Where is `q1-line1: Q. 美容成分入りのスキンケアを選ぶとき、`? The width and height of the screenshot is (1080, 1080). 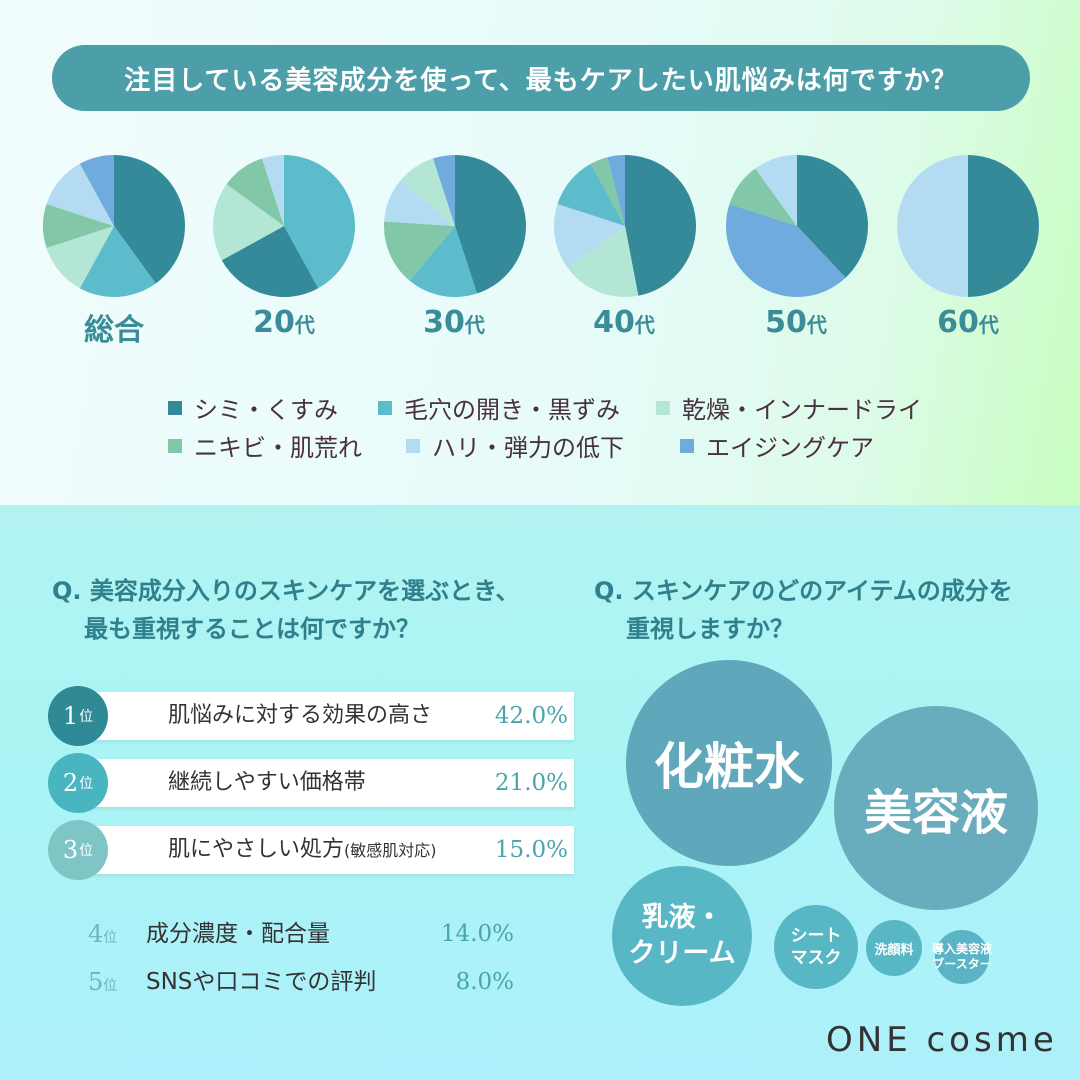
q1-line1: Q. 美容成分入りのスキンケアを選ぶとき、 is located at coordinates (286, 591).